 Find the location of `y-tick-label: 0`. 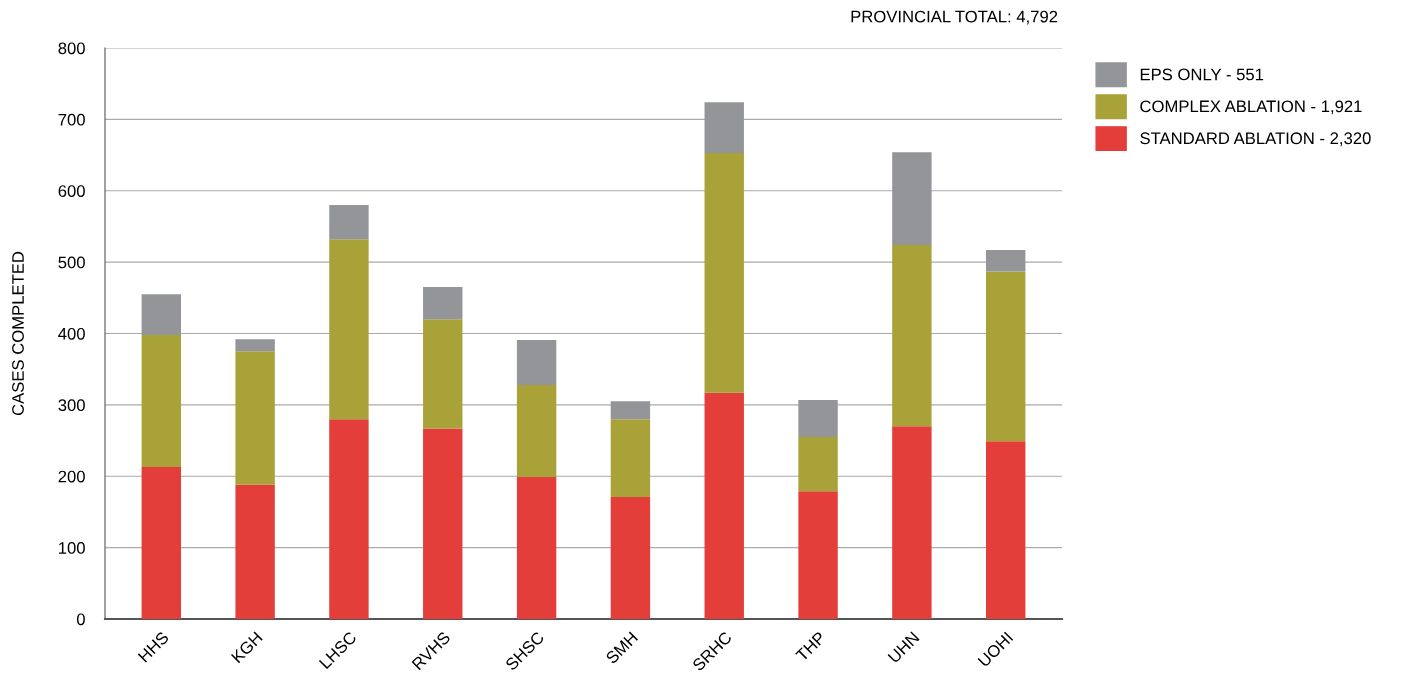

y-tick-label: 0 is located at coordinates (80, 619).